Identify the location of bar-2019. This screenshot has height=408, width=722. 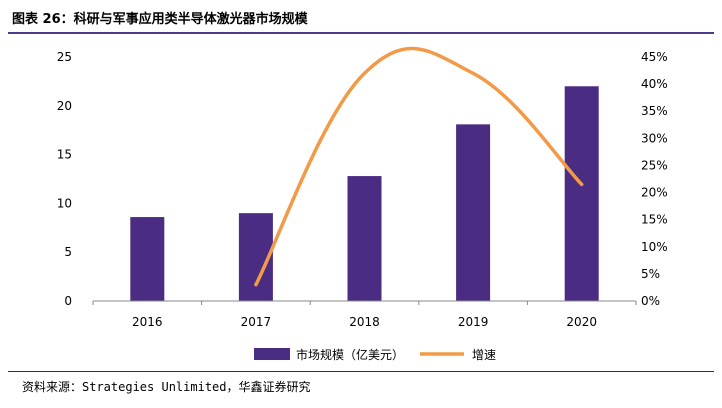
(473, 213).